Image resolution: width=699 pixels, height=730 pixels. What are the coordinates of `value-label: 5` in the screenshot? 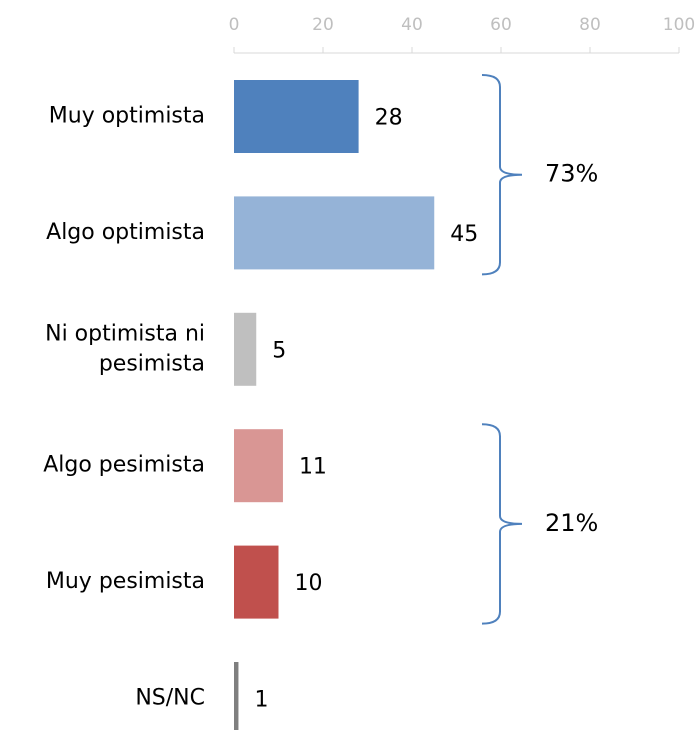 It's located at (279, 350).